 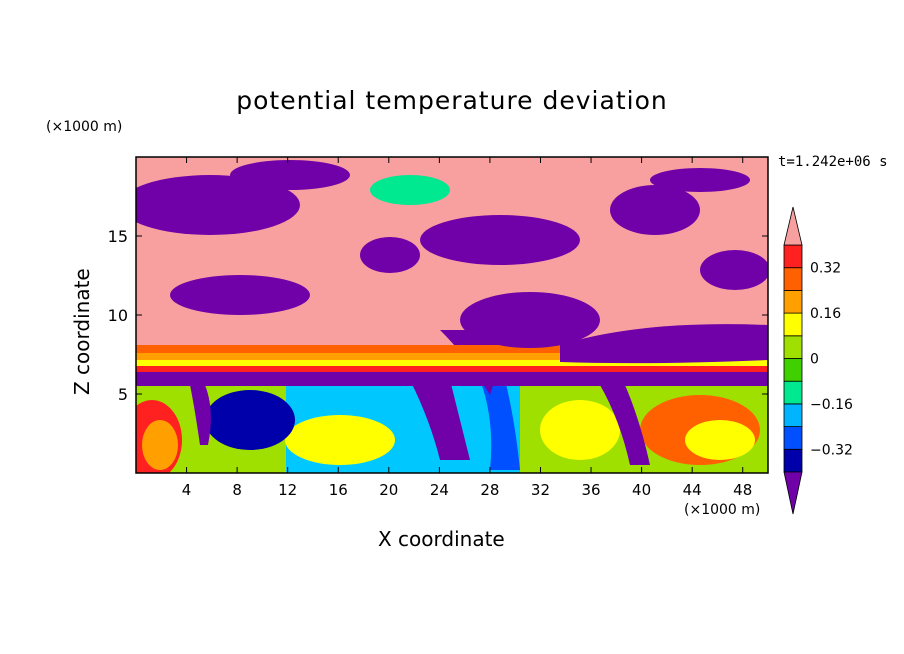 What do you see at coordinates (123, 394) in the screenshot?
I see `y-tick-label: 5` at bounding box center [123, 394].